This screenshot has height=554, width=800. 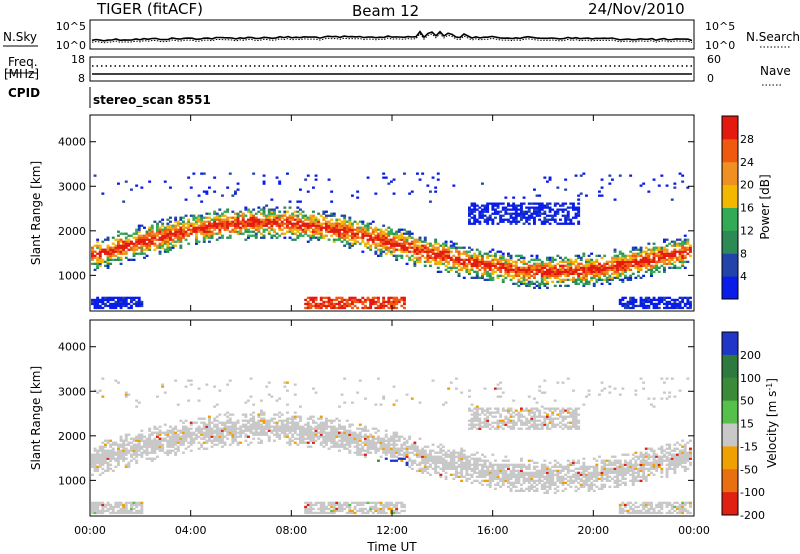 What do you see at coordinates (385, 11) in the screenshot?
I see `beam-title: Beam 12` at bounding box center [385, 11].